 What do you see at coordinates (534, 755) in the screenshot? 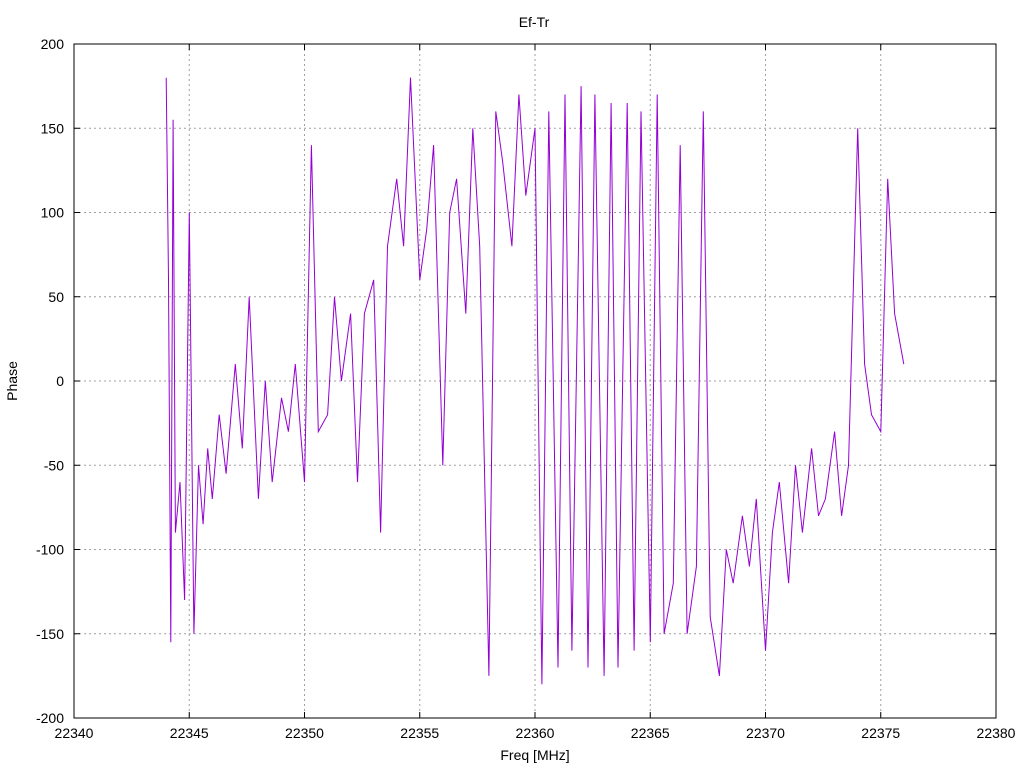
I see `x-axis-label: Freq [MHz]` at bounding box center [534, 755].